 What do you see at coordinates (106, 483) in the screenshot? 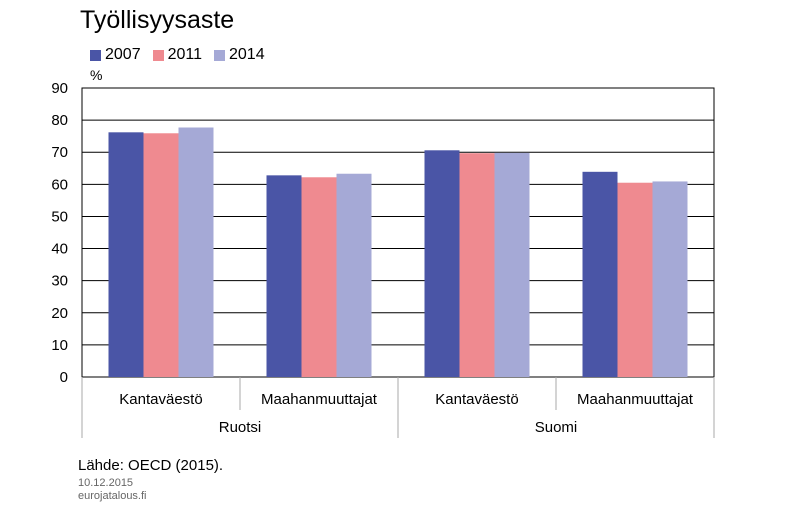
I see `date-note: 10.12.2015` at bounding box center [106, 483].